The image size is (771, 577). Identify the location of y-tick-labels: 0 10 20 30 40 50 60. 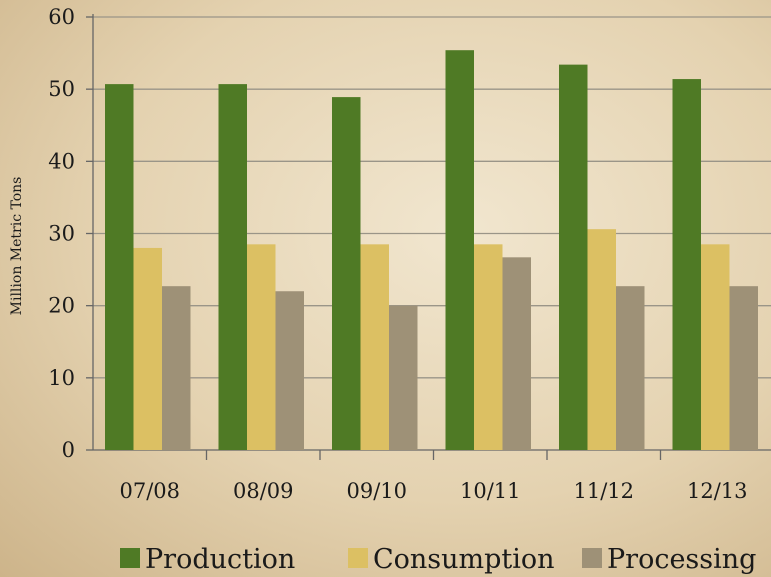
(61, 233).